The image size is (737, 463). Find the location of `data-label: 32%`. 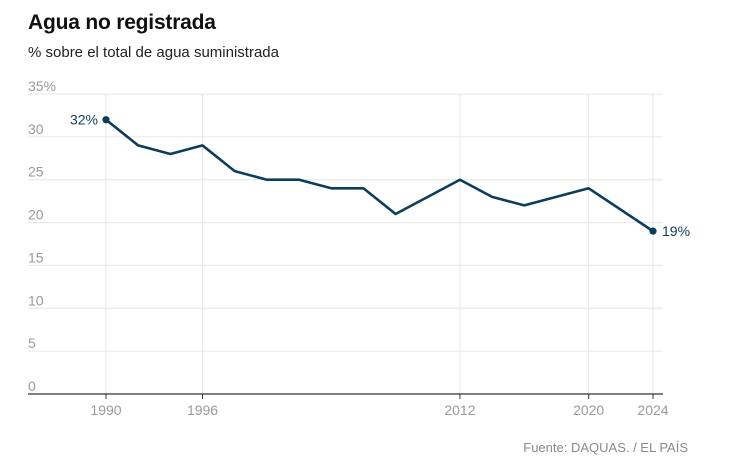

data-label: 32% is located at coordinates (84, 120).